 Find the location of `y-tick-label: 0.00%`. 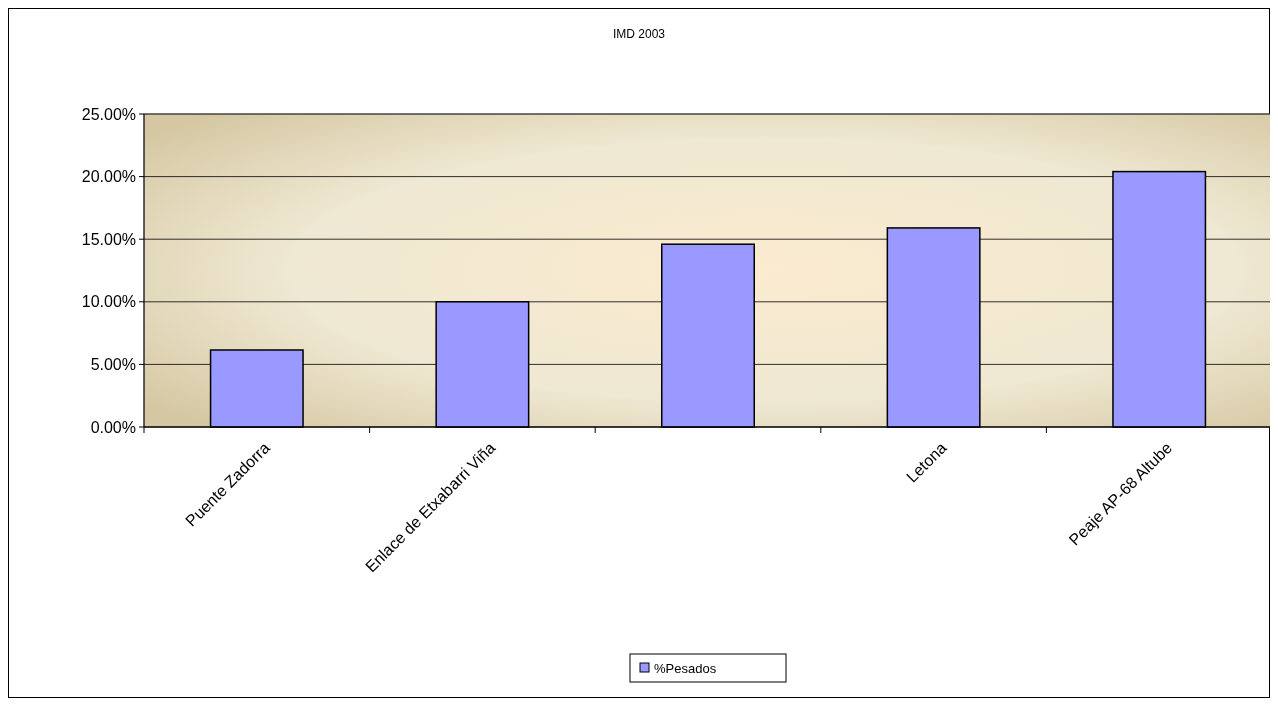

y-tick-label: 0.00% is located at coordinates (113, 427).